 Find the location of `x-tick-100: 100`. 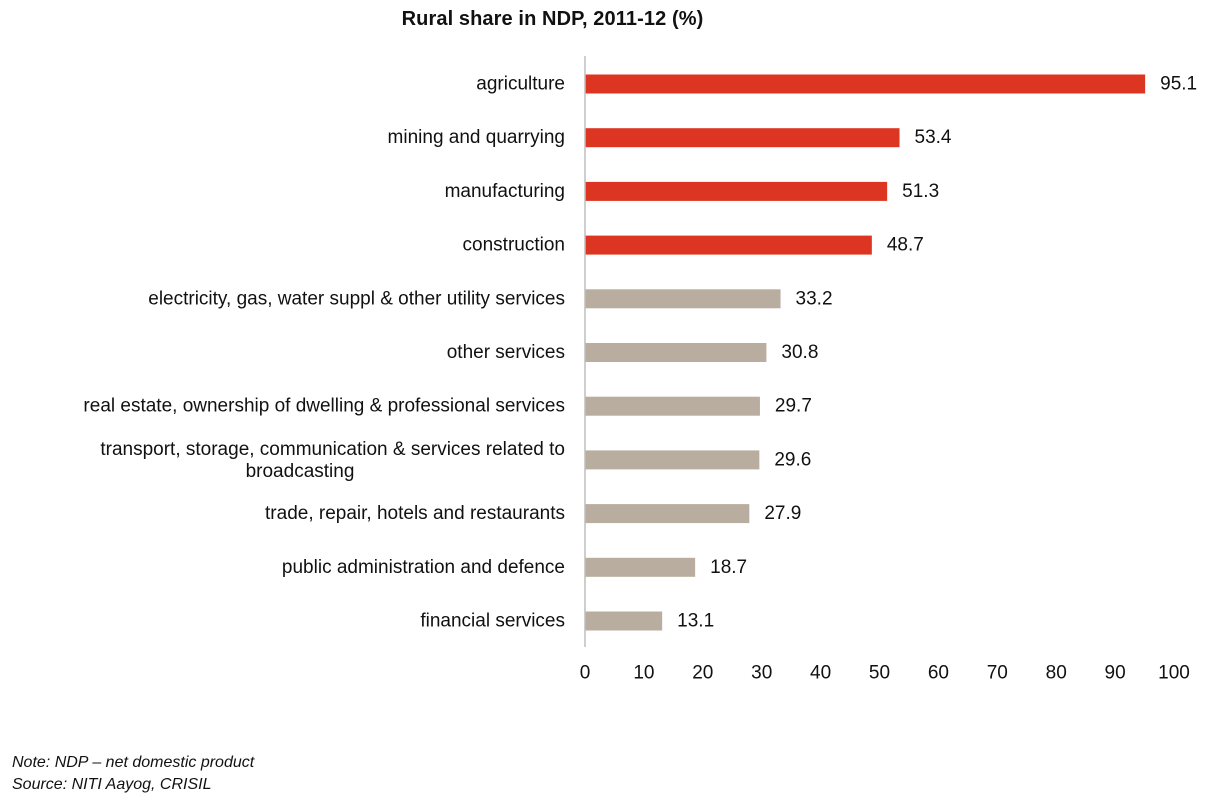

x-tick-100: 100 is located at coordinates (1174, 673).